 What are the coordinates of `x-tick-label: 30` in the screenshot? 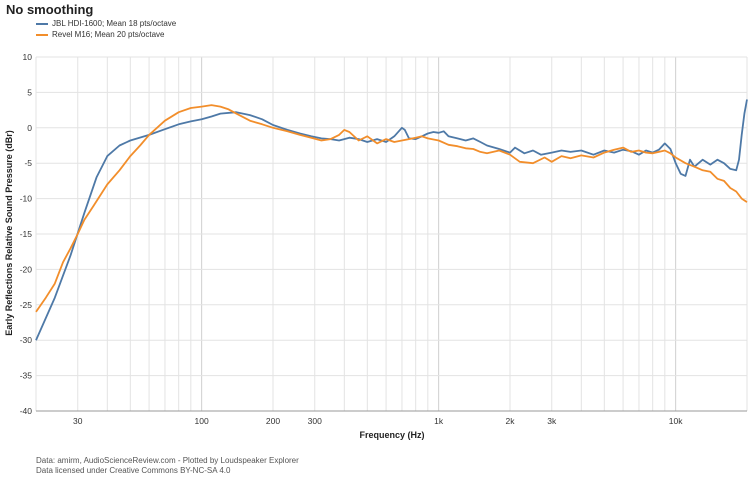 It's located at (78, 421).